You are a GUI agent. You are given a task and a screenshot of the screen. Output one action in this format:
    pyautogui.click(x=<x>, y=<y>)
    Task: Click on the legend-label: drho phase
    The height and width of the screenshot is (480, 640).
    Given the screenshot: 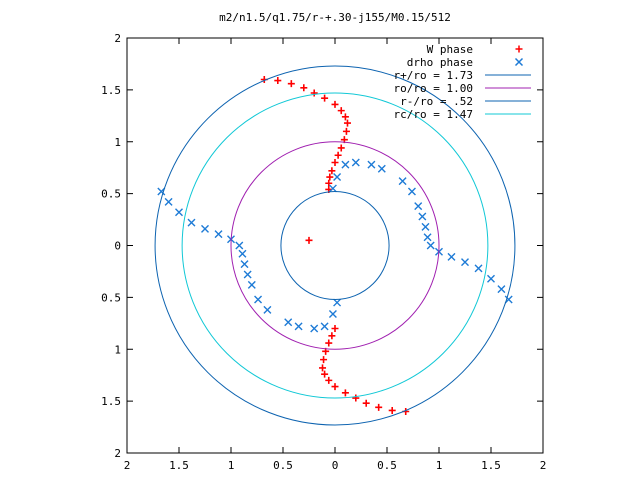 What is the action you would take?
    pyautogui.click(x=440, y=62)
    